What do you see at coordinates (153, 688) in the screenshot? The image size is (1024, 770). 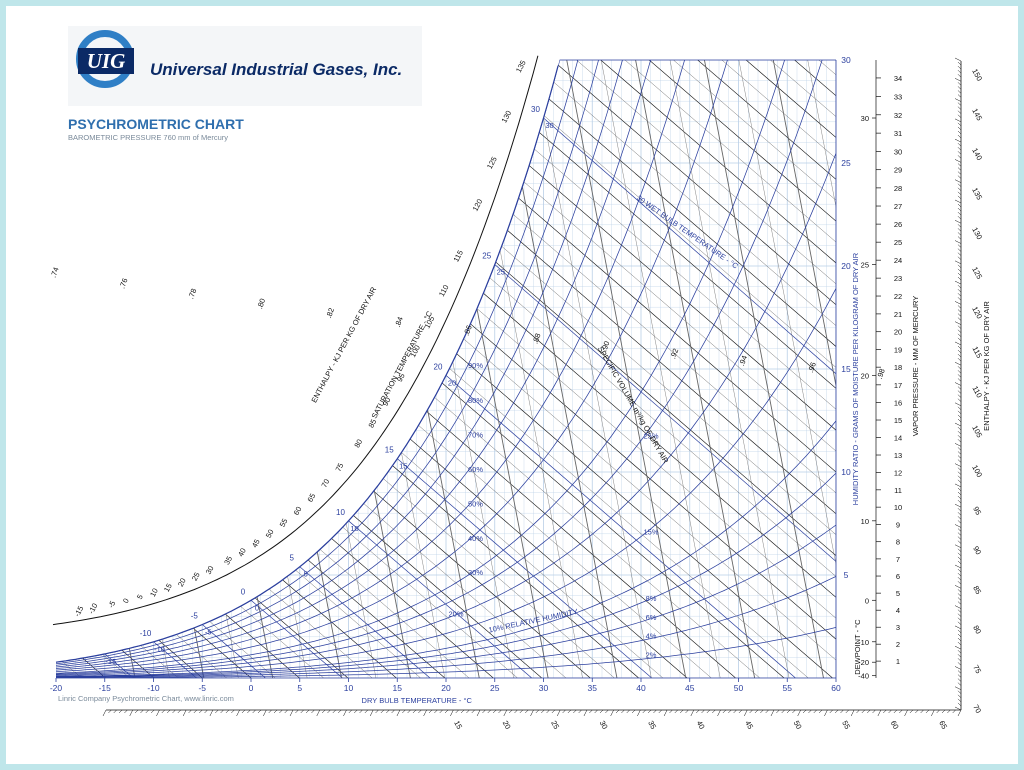 I see `x-axis-tick-label: -10` at bounding box center [153, 688].